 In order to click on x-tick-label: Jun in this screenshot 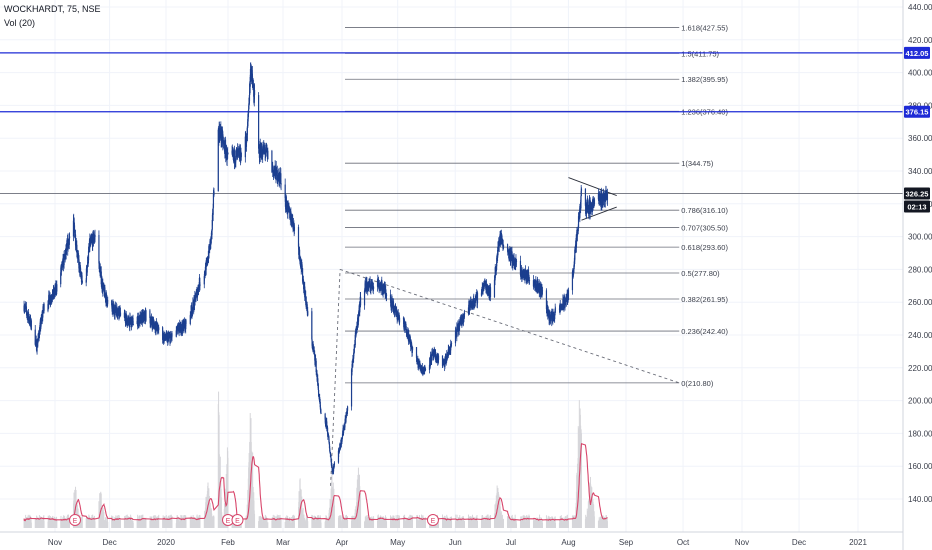, I will do `click(455, 542)`.